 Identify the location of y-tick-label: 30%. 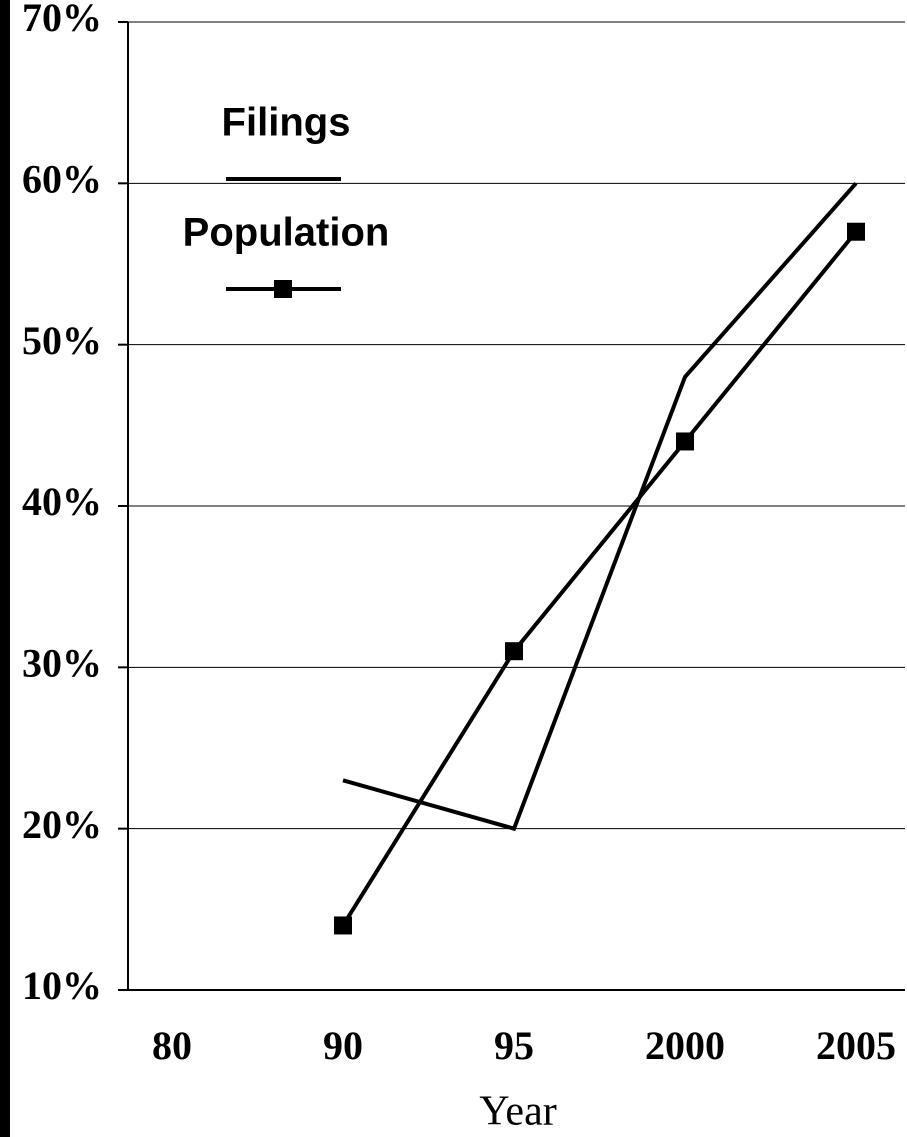
(62, 663).